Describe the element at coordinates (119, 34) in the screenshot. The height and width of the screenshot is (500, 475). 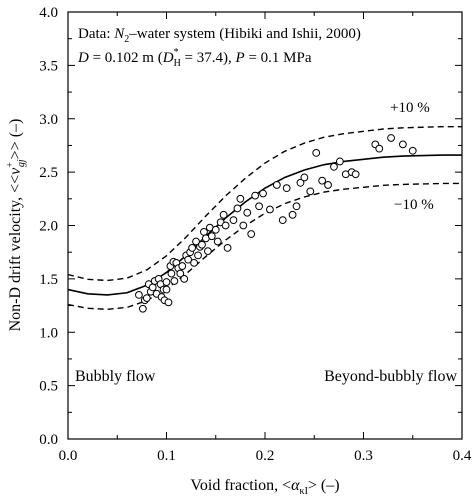
I see `annotation-1-b: N` at that location.